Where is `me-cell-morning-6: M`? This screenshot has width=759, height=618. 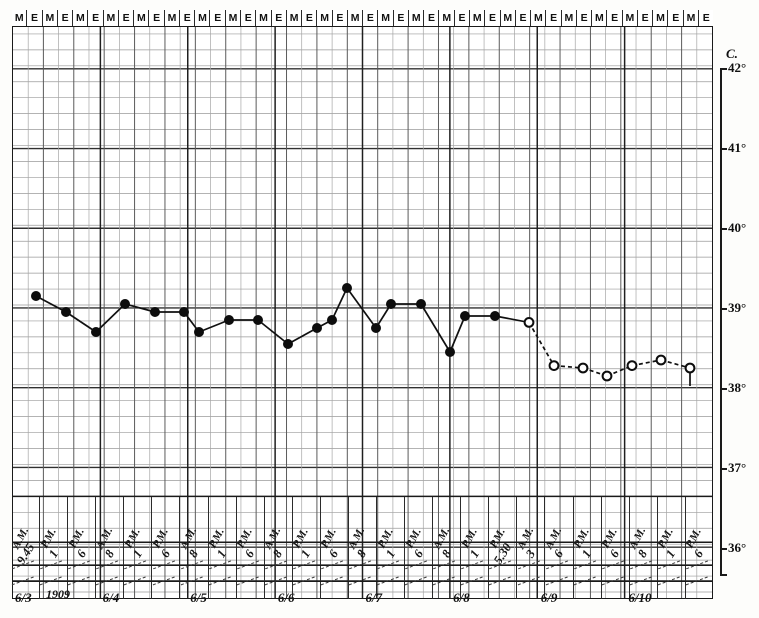
me-cell-morning-6: M is located at coordinates (111, 18).